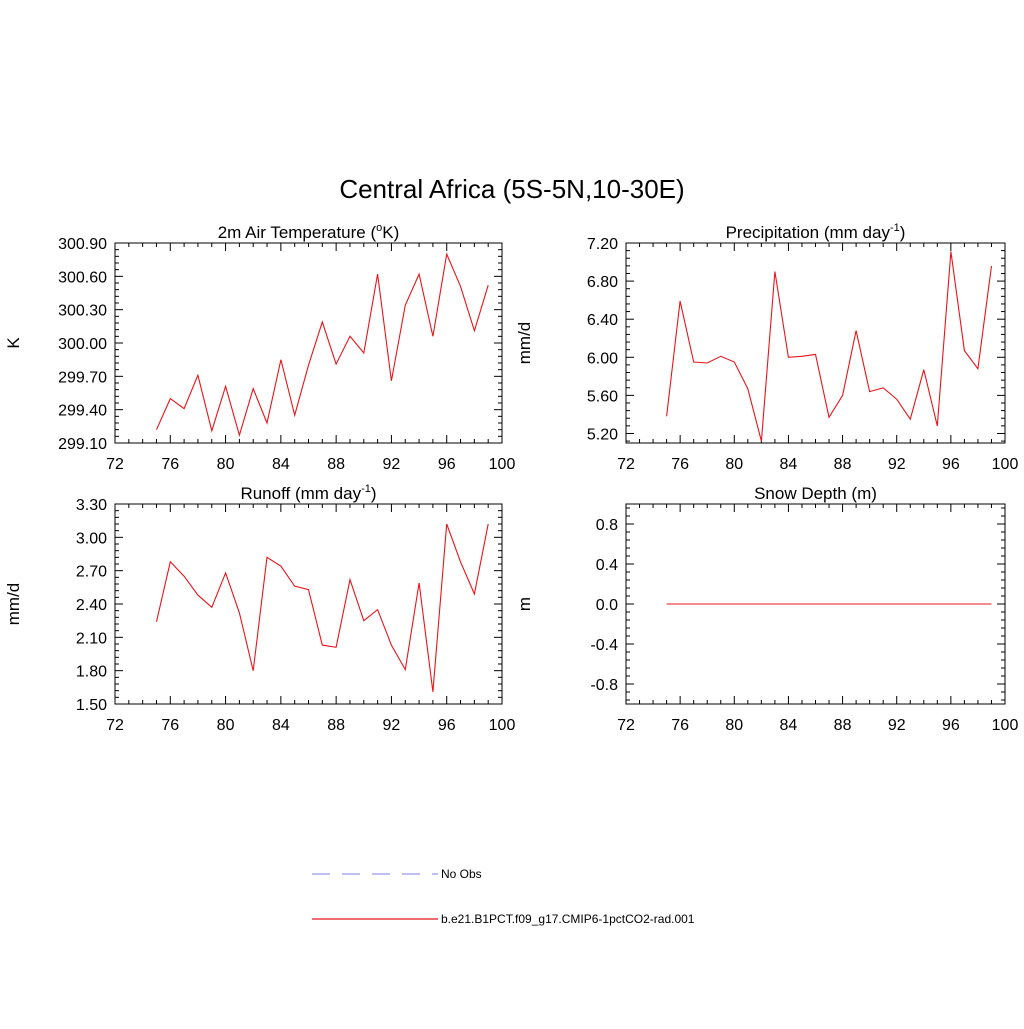 The height and width of the screenshot is (1029, 1024). Describe the element at coordinates (602, 282) in the screenshot. I see `y-tick-label: 6.80` at that location.